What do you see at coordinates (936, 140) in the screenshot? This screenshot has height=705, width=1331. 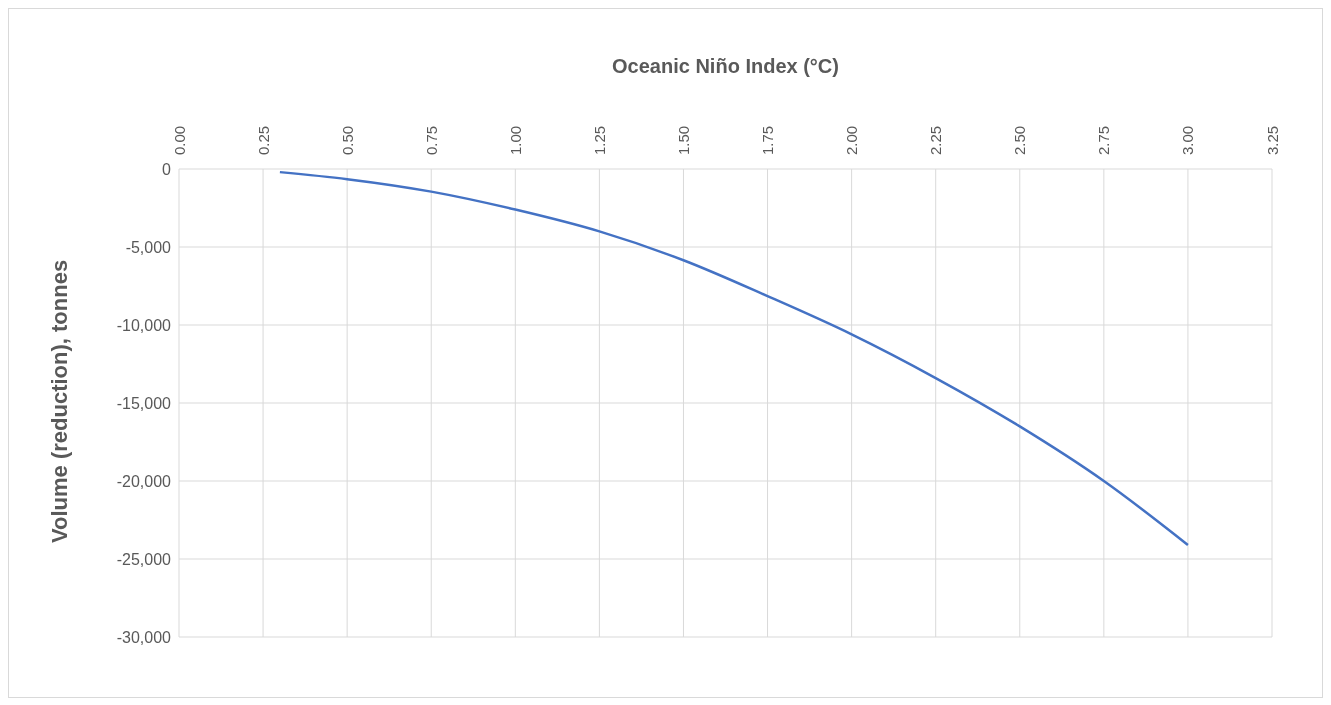 I see `x-tick-label: 2.25` at bounding box center [936, 140].